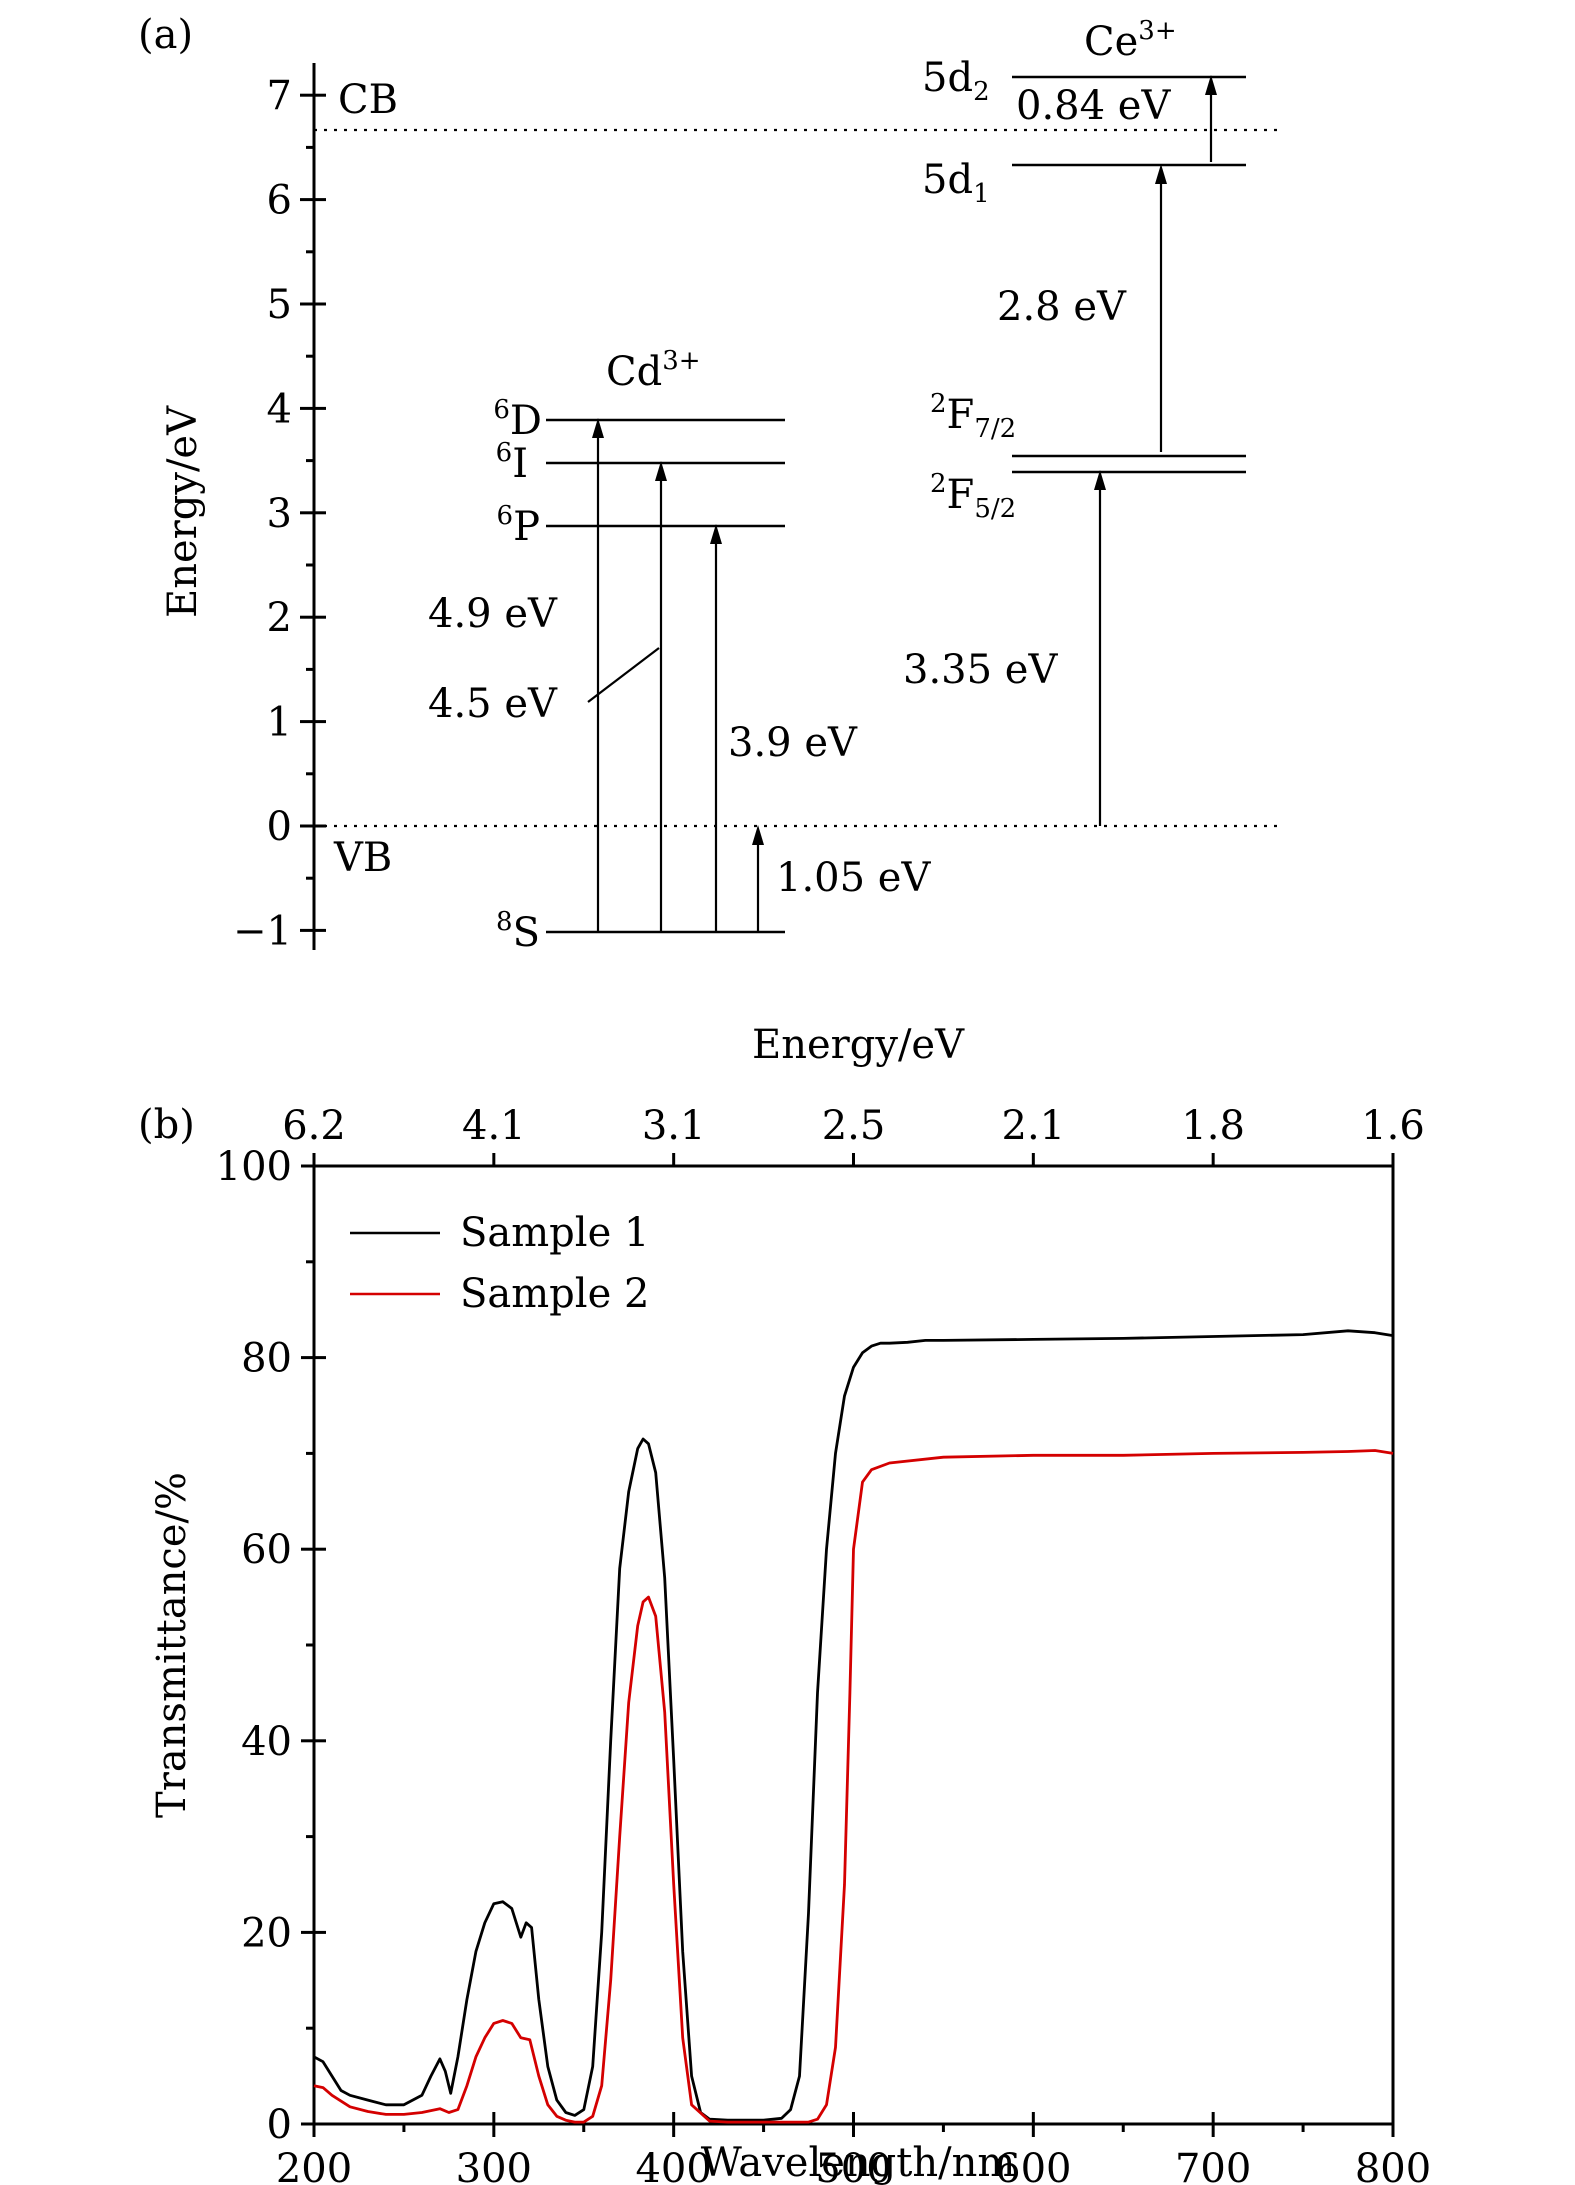 The width and height of the screenshot is (1575, 2185). I want to click on top-tick-label: 2.5, so click(854, 1126).